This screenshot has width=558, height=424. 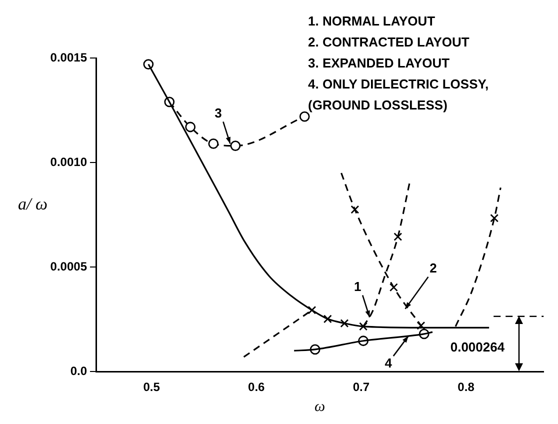 What do you see at coordinates (466, 387) in the screenshot?
I see `x-tick-label: 0.8` at bounding box center [466, 387].